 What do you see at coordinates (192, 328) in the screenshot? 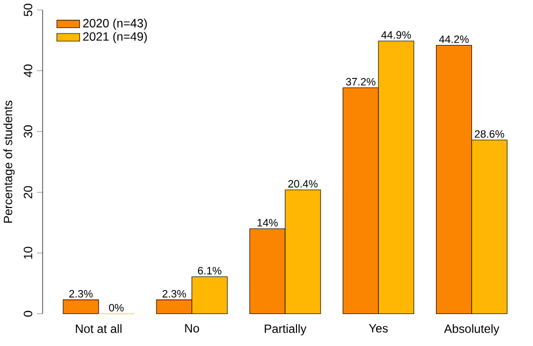
I see `x-tick-label: No` at bounding box center [192, 328].